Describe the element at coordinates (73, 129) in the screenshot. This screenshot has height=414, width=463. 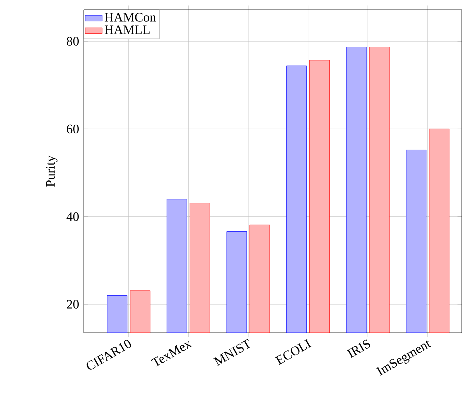
I see `y-tick-label: 60` at that location.